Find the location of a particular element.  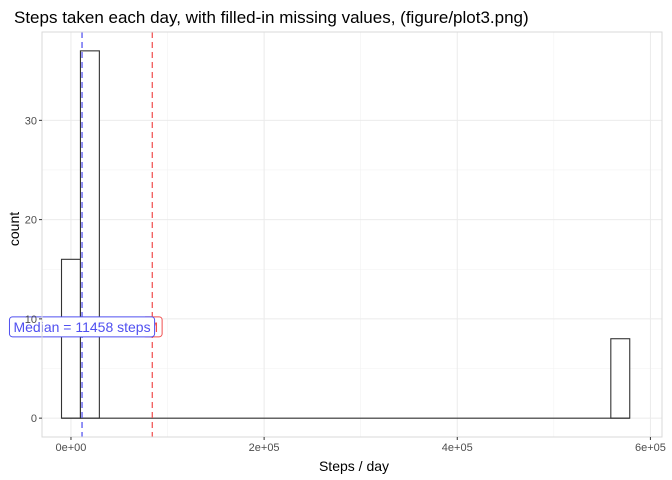

y-tick-label: 0 is located at coordinates (34, 419).